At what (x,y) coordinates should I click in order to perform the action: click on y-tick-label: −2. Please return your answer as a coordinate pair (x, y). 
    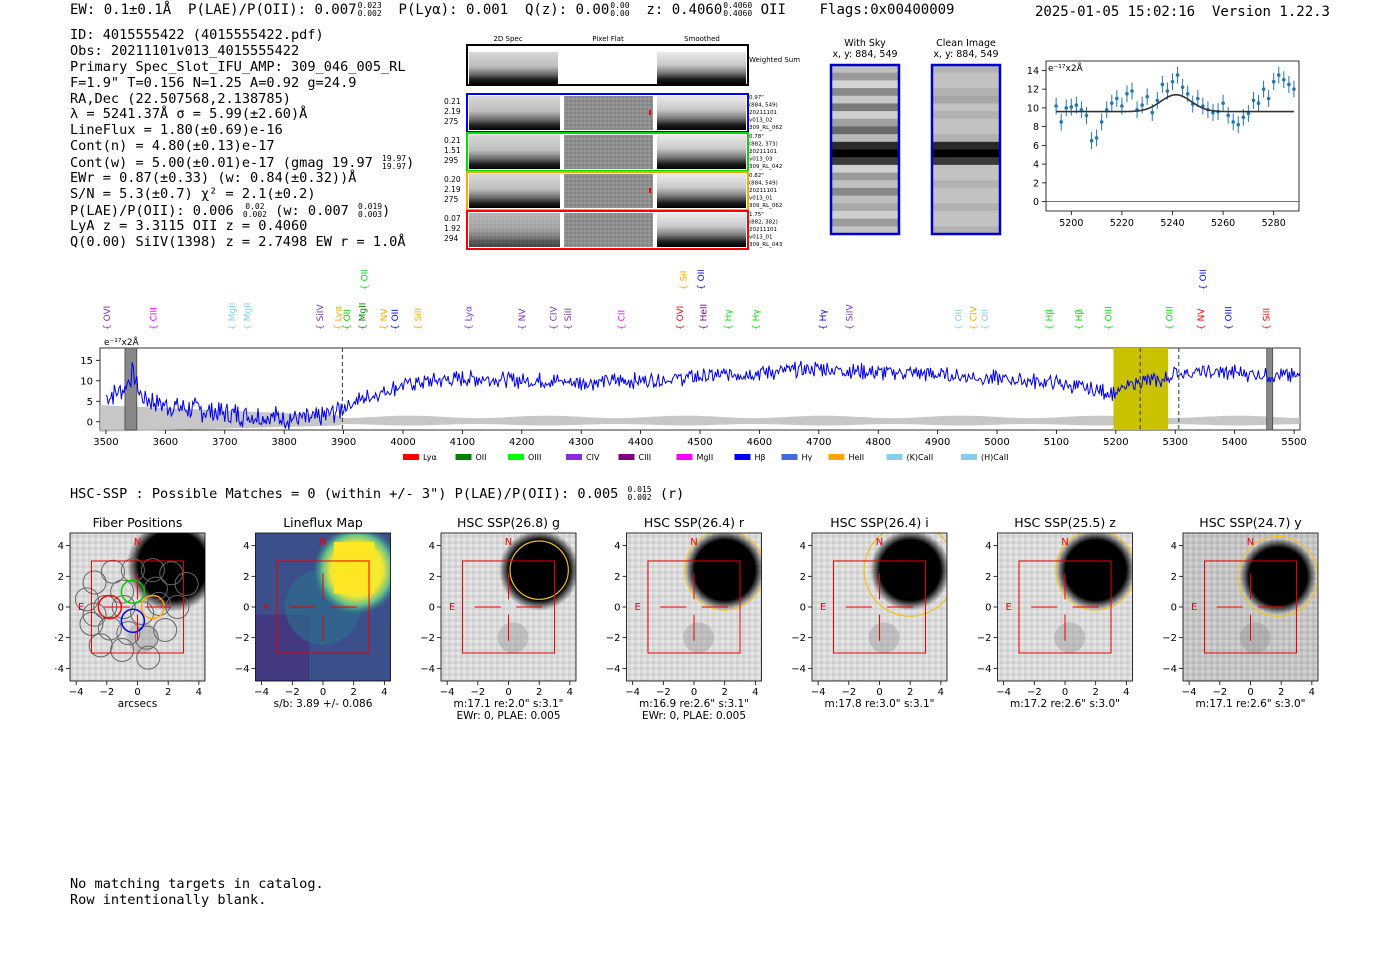
    Looking at the image, I should click on (984, 638).